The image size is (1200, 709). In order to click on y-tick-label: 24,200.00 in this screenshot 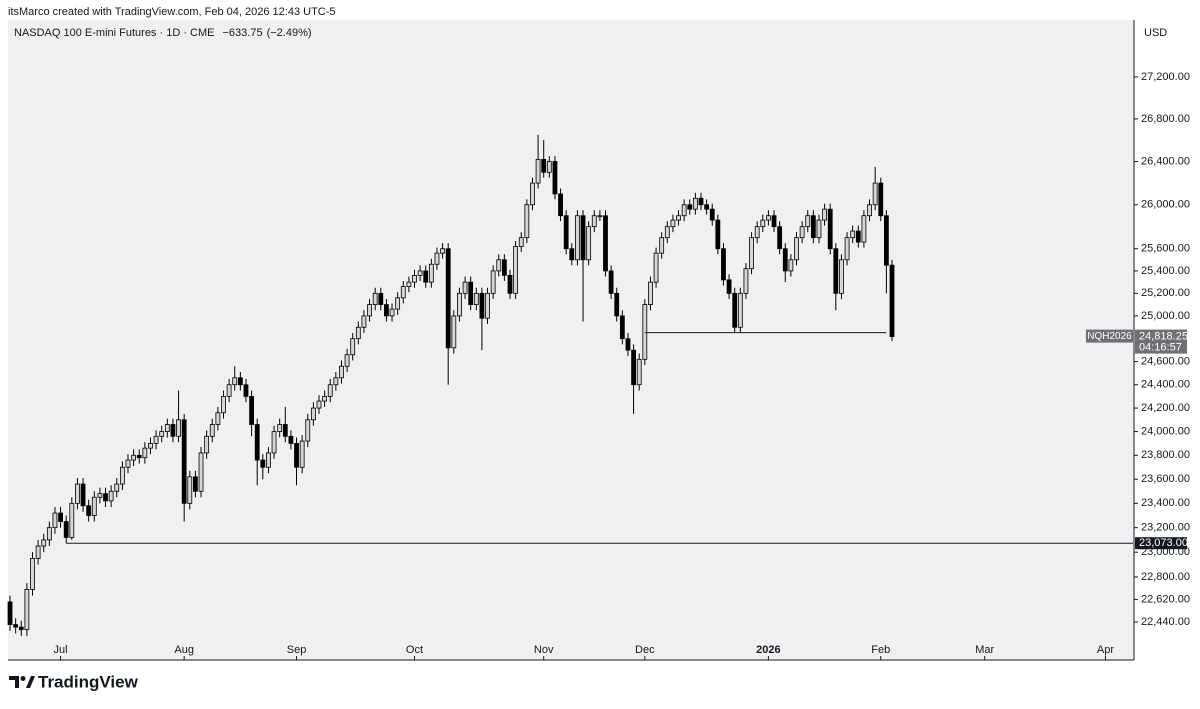, I will do `click(1165, 408)`.